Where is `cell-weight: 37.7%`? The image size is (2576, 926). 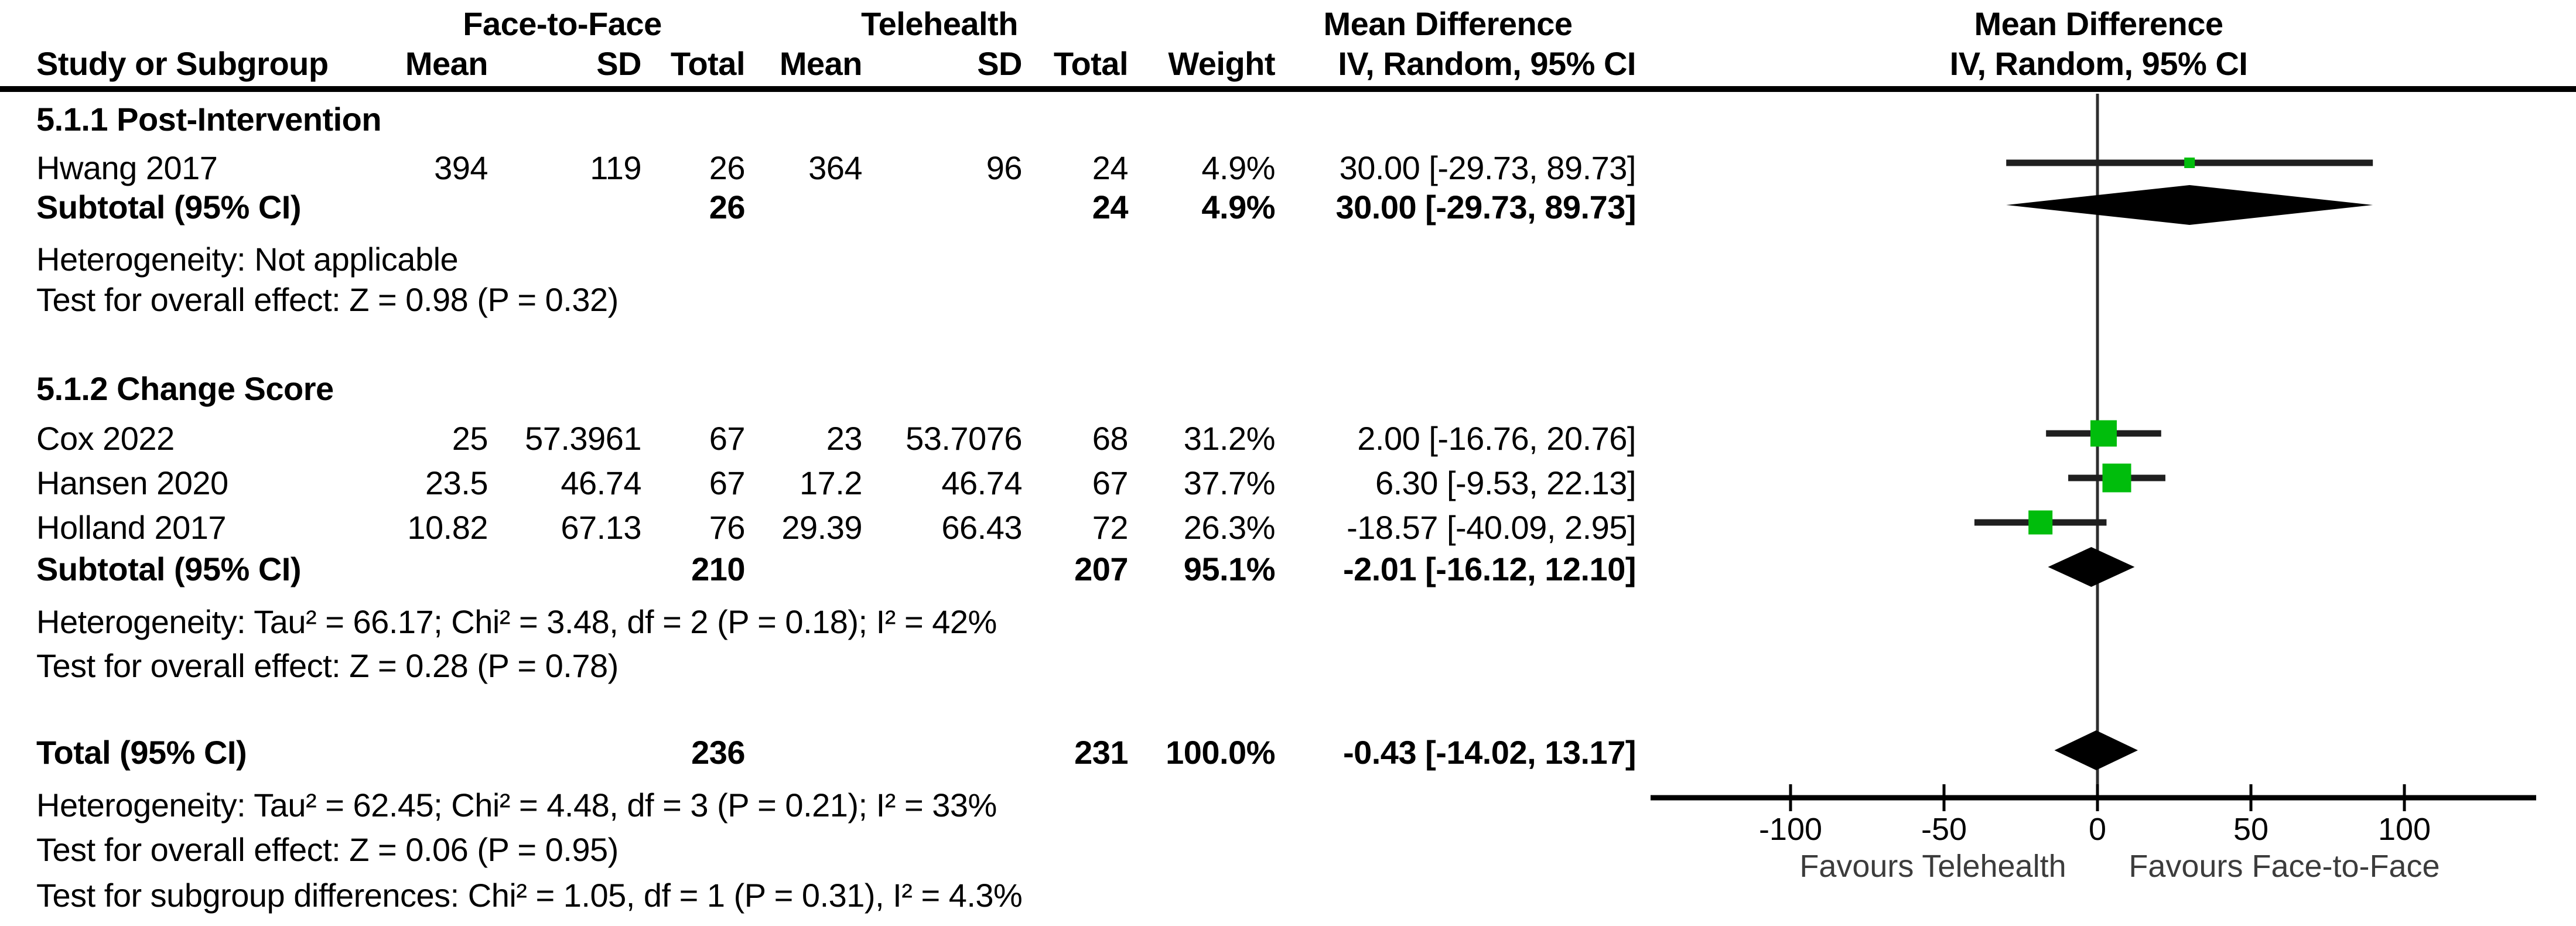 cell-weight: 37.7% is located at coordinates (1230, 482).